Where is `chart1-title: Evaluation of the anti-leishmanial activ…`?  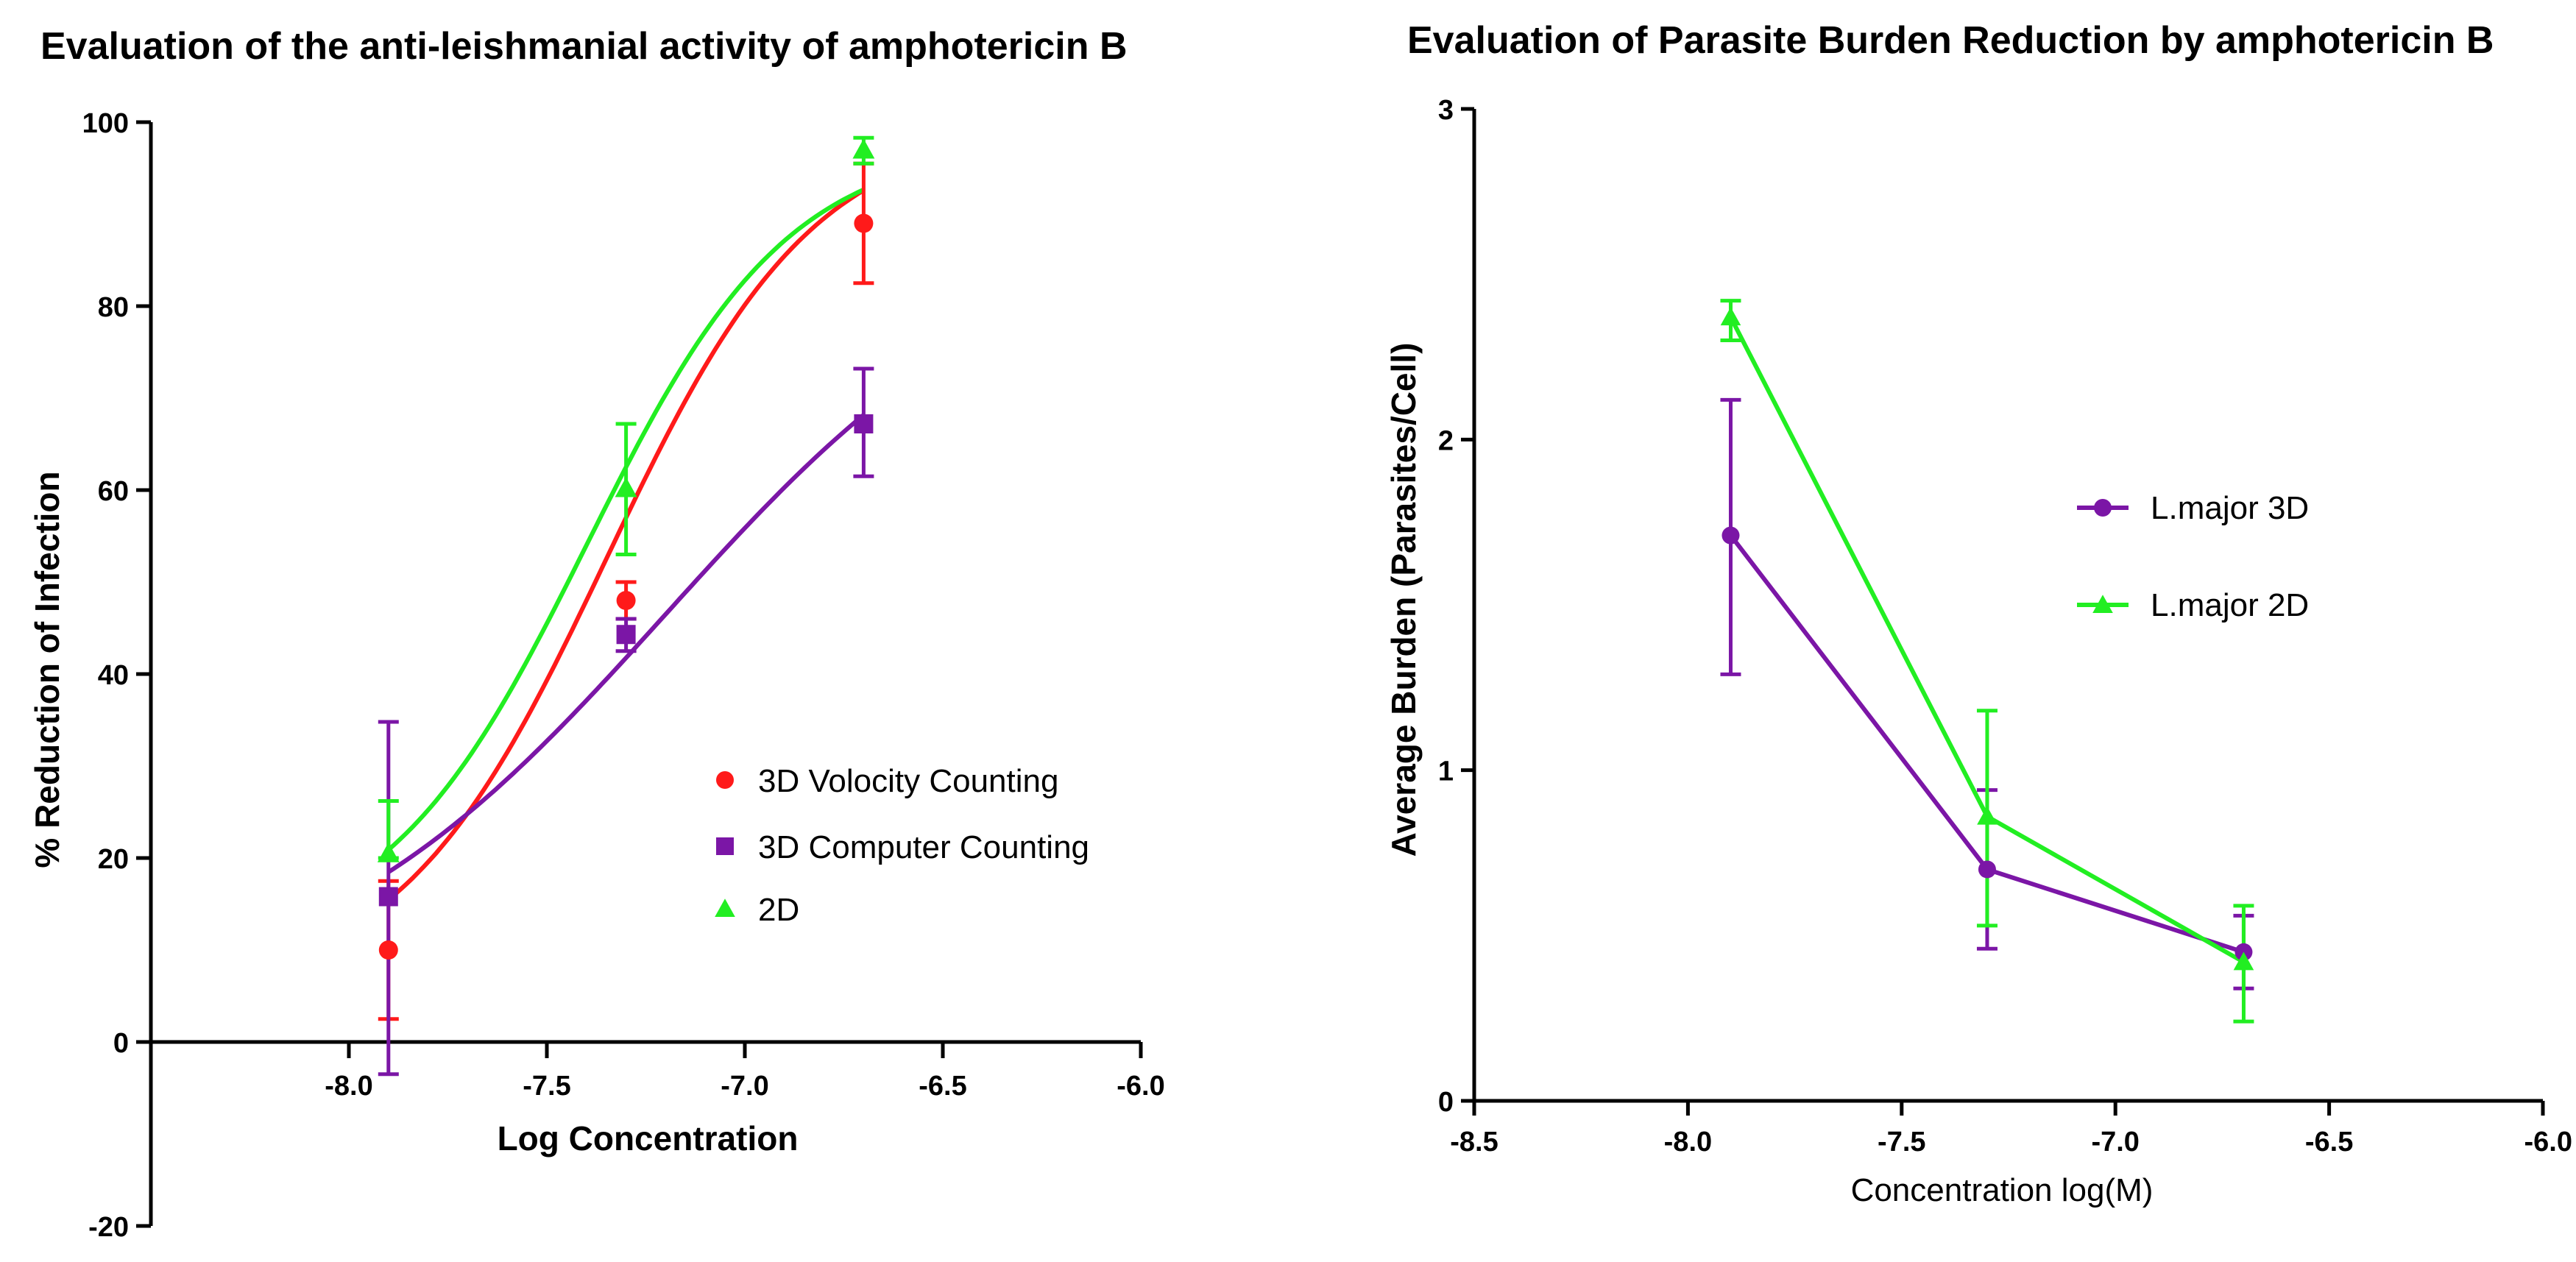 chart1-title: Evaluation of the anti-leishmanial activ… is located at coordinates (584, 46).